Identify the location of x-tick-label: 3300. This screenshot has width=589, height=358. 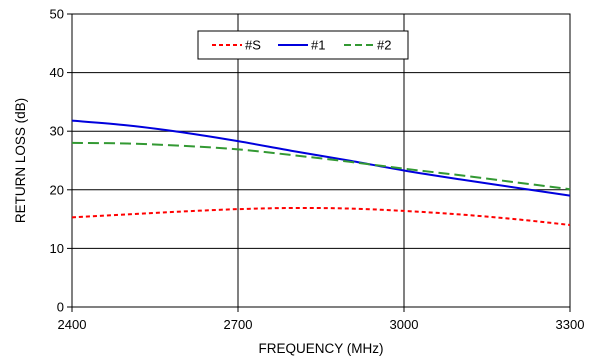
(570, 324).